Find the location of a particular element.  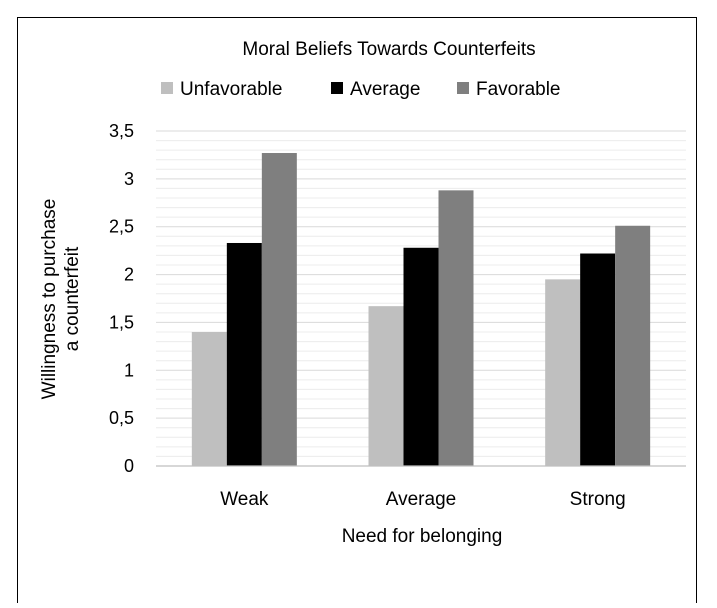

y-axis-label: Willingness to purchase a counterfeit is located at coordinates (61, 299).